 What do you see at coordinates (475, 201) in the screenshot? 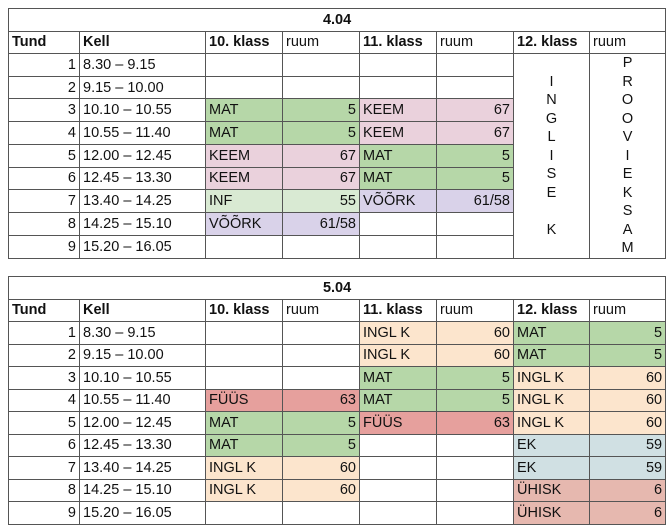
I see `class11-room: 61/58` at bounding box center [475, 201].